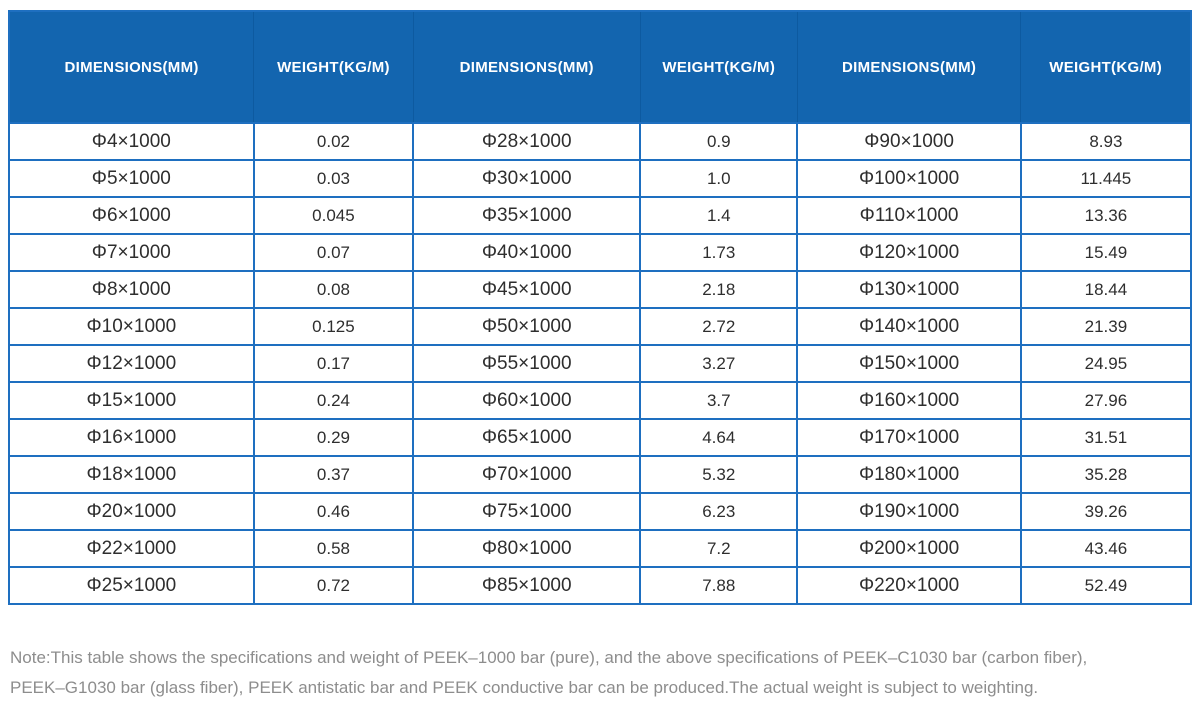  I want to click on dimension-cell: Φ220×1000, so click(909, 585).